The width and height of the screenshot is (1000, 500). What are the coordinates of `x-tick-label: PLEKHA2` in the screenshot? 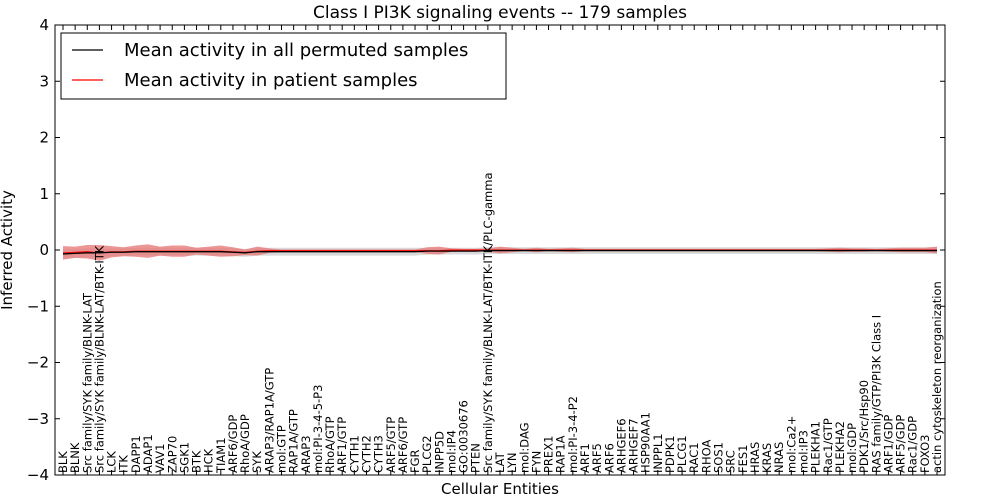 It's located at (840, 447).